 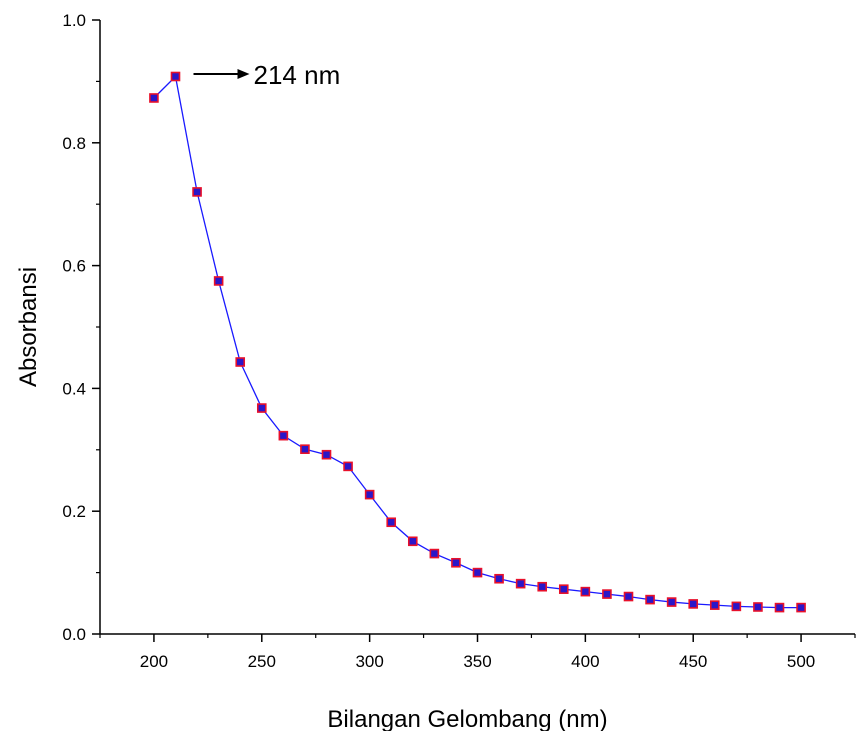 I want to click on y-tick-label: 0.4, so click(x=74, y=388).